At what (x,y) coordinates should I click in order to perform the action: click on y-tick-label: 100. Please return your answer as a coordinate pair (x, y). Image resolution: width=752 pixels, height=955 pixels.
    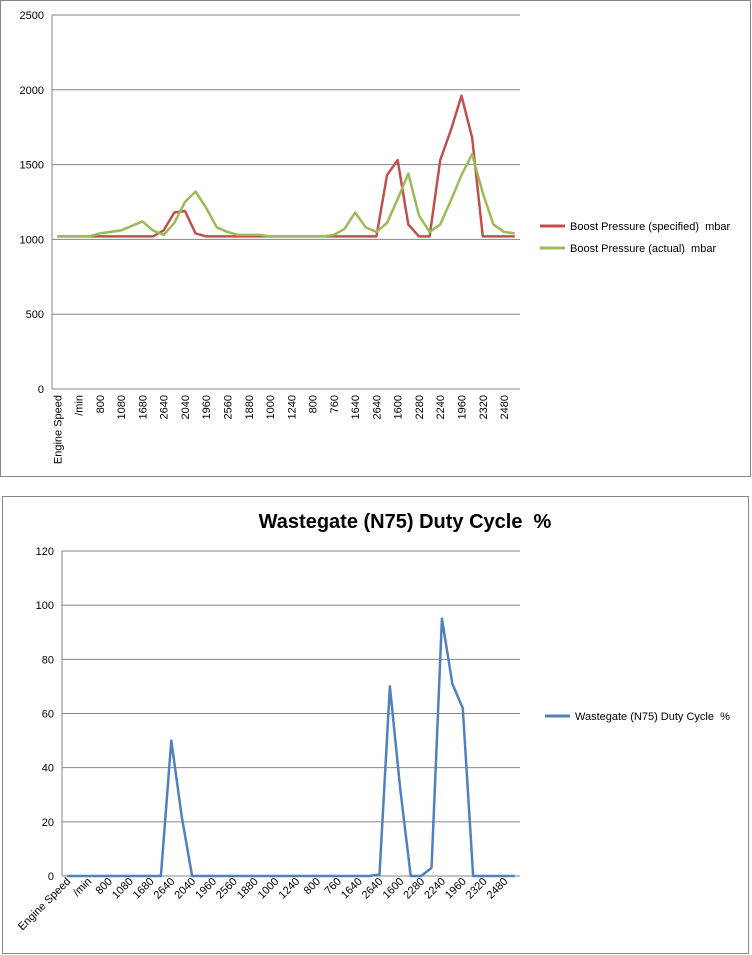
    Looking at the image, I should click on (45, 606).